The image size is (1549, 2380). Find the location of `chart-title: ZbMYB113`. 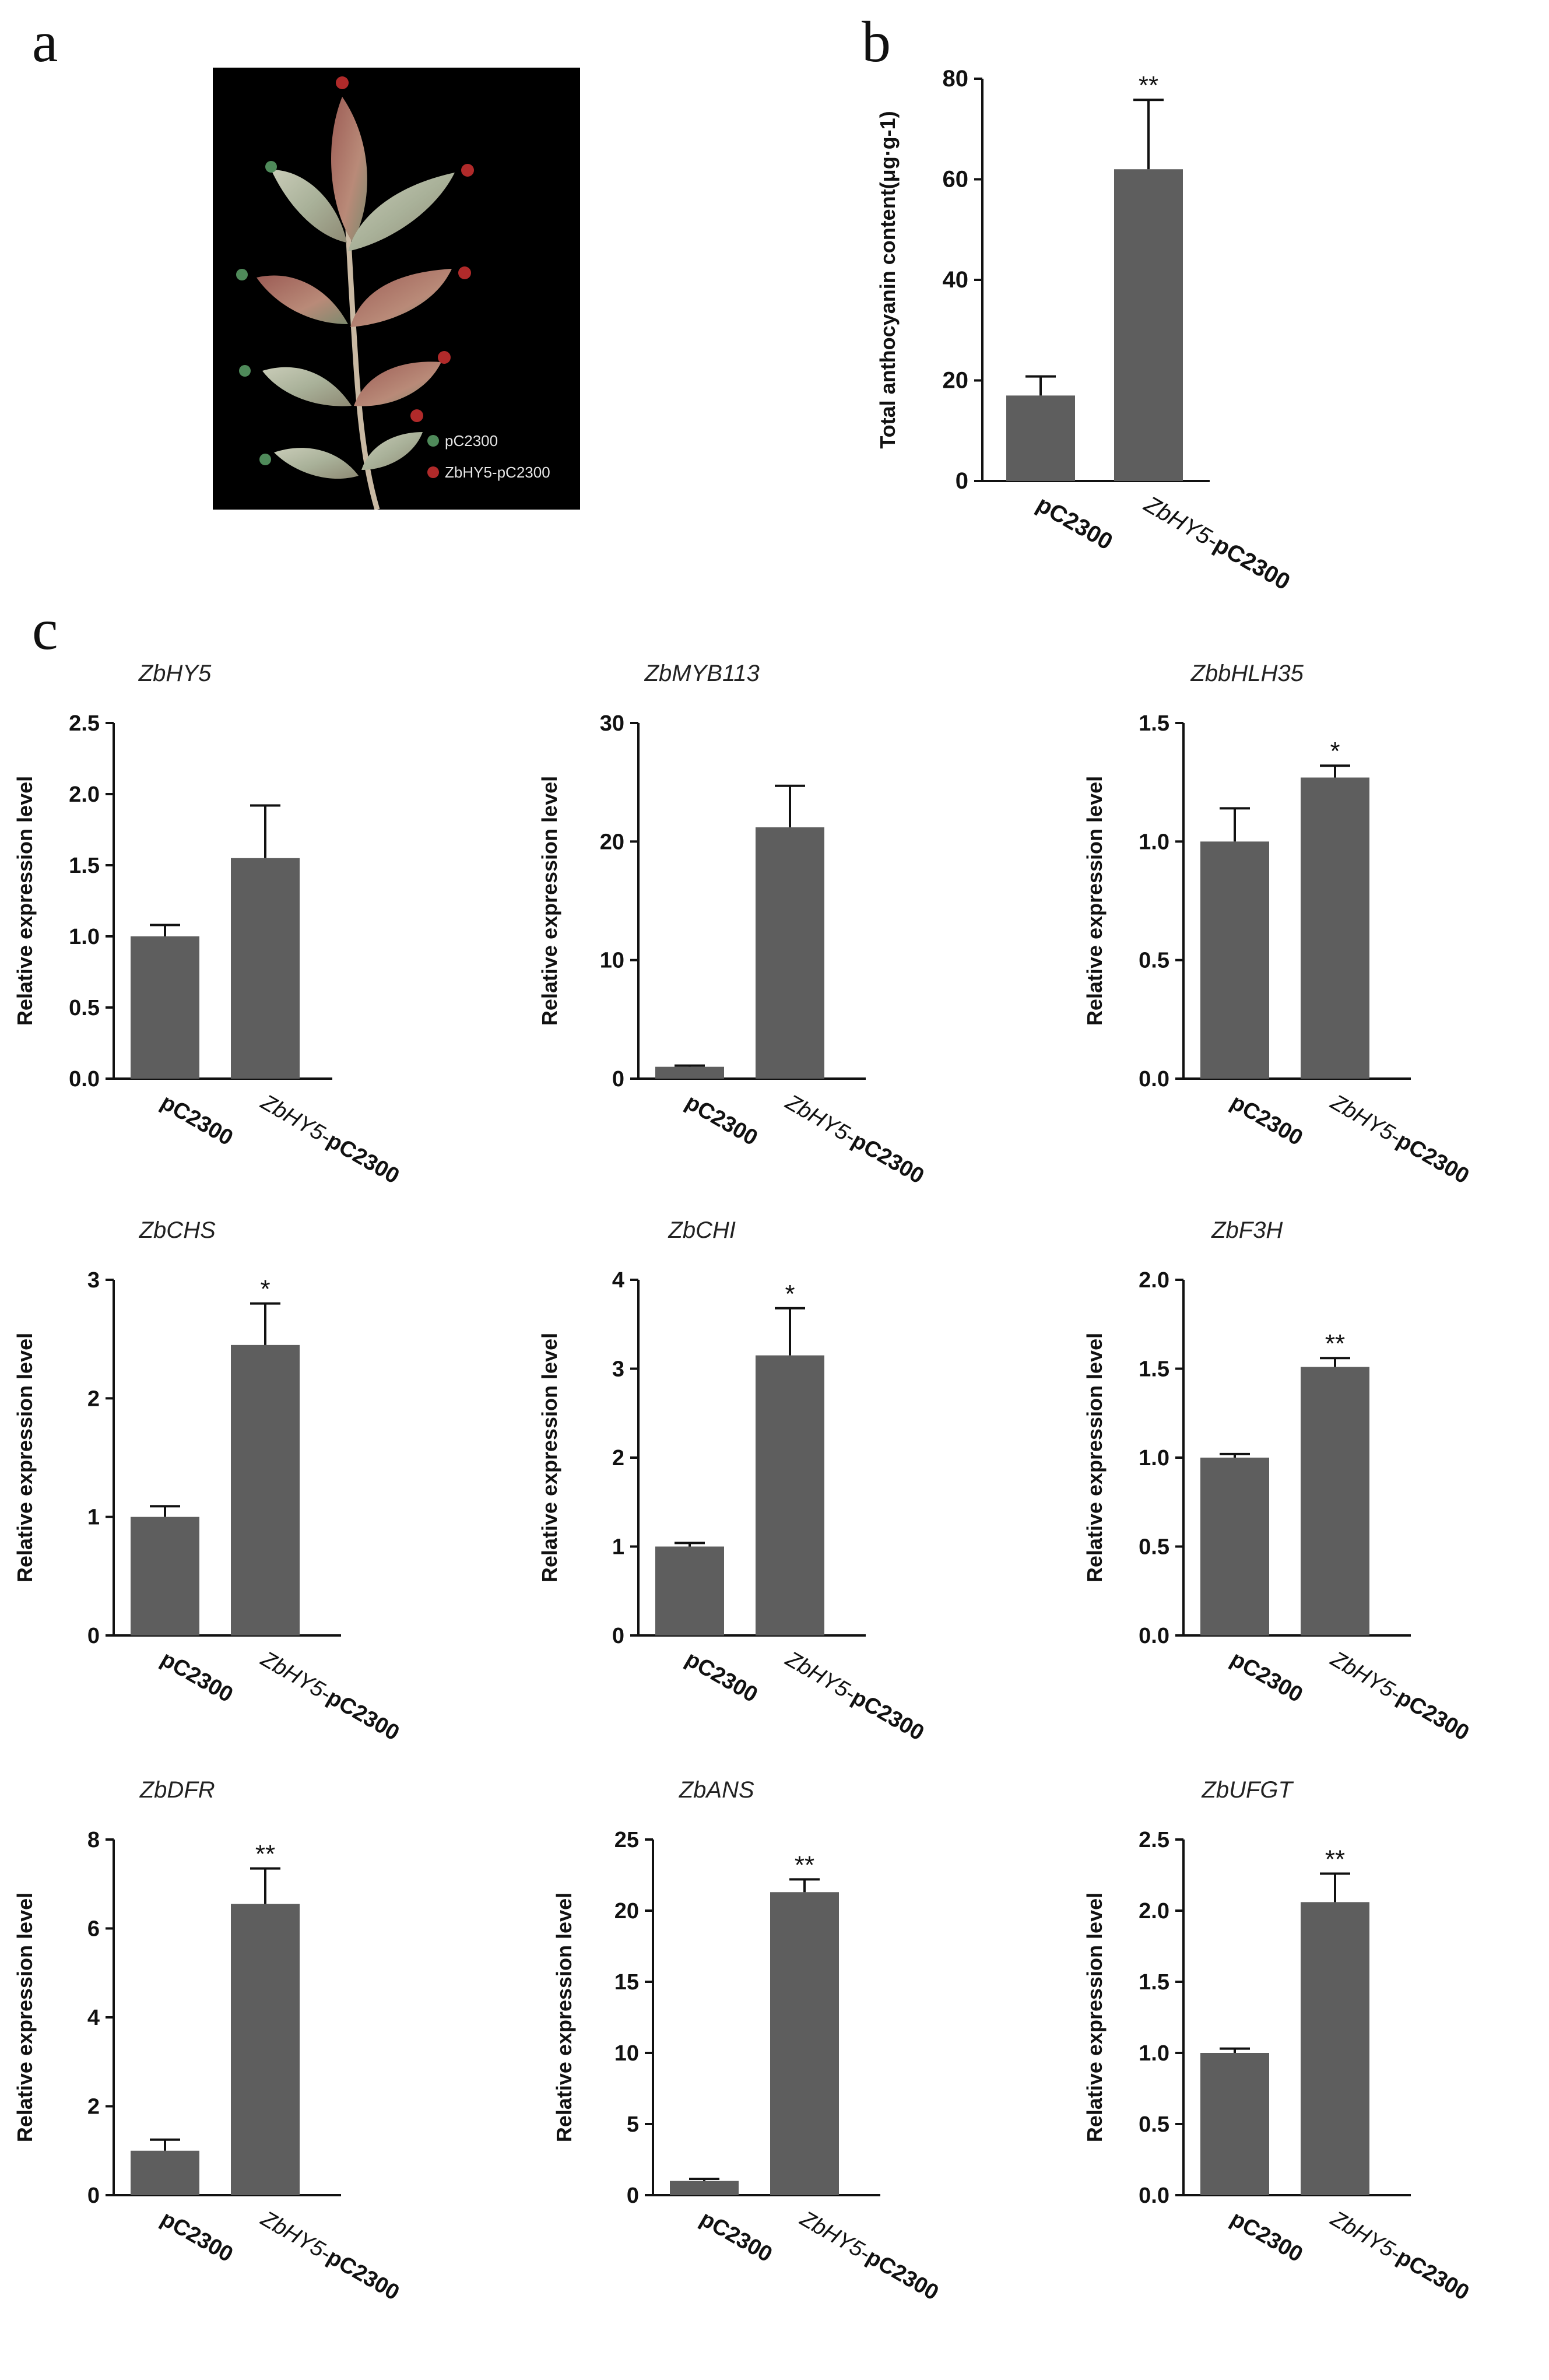

chart-title: ZbMYB113 is located at coordinates (702, 673).